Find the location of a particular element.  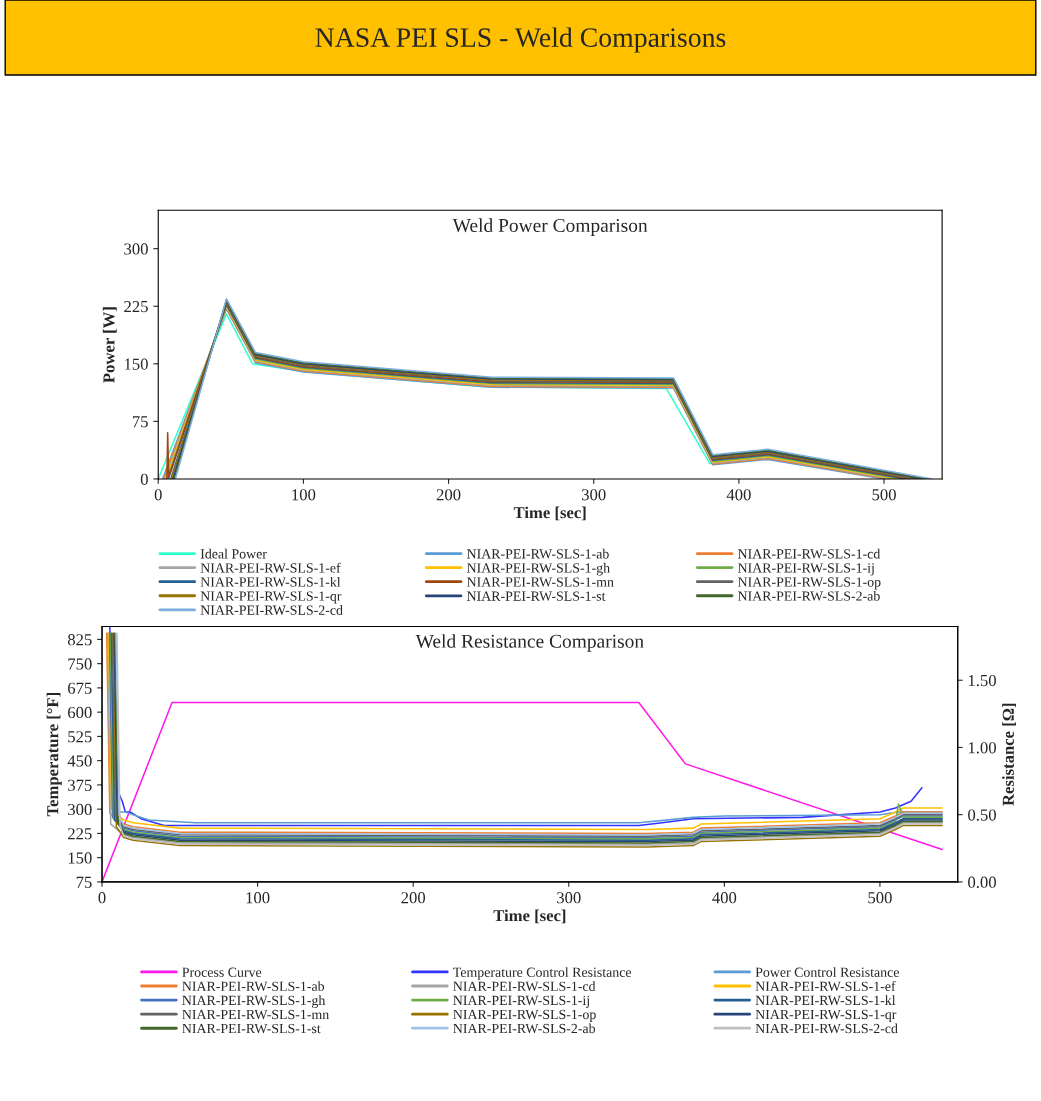

chart-title: Weld Resistance Comparison is located at coordinates (529, 643).